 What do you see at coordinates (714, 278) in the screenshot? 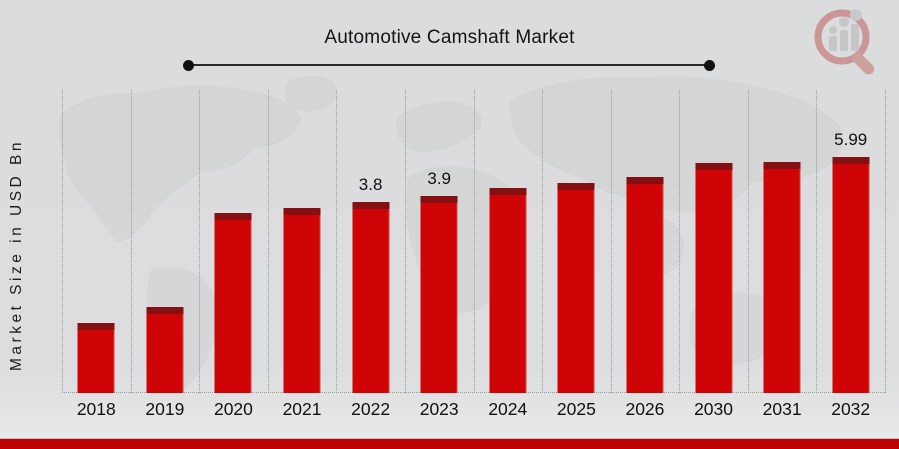
I see `bar-2030` at bounding box center [714, 278].